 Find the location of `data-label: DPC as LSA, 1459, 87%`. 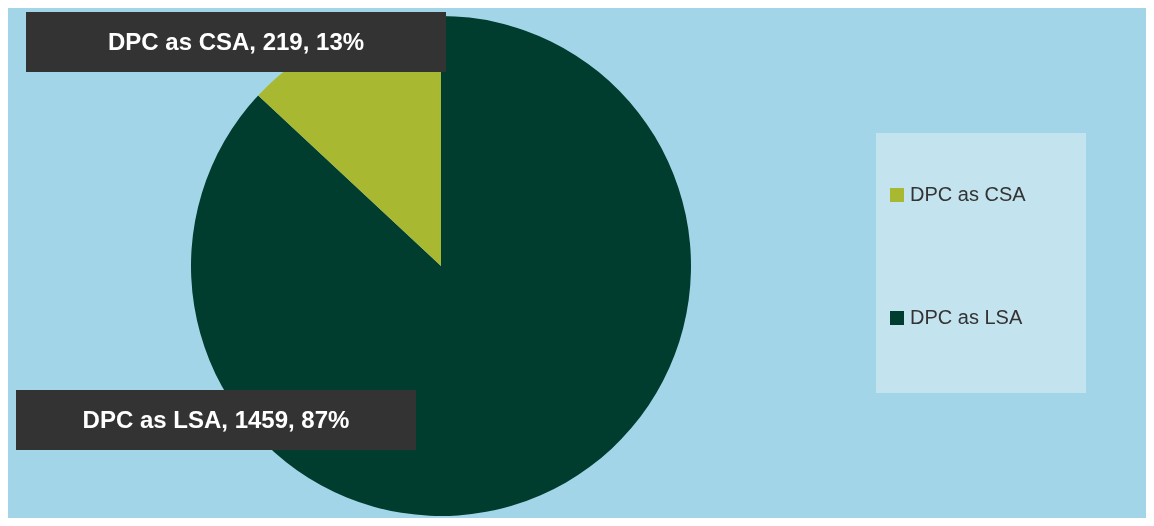

data-label: DPC as LSA, 1459, 87% is located at coordinates (216, 419).